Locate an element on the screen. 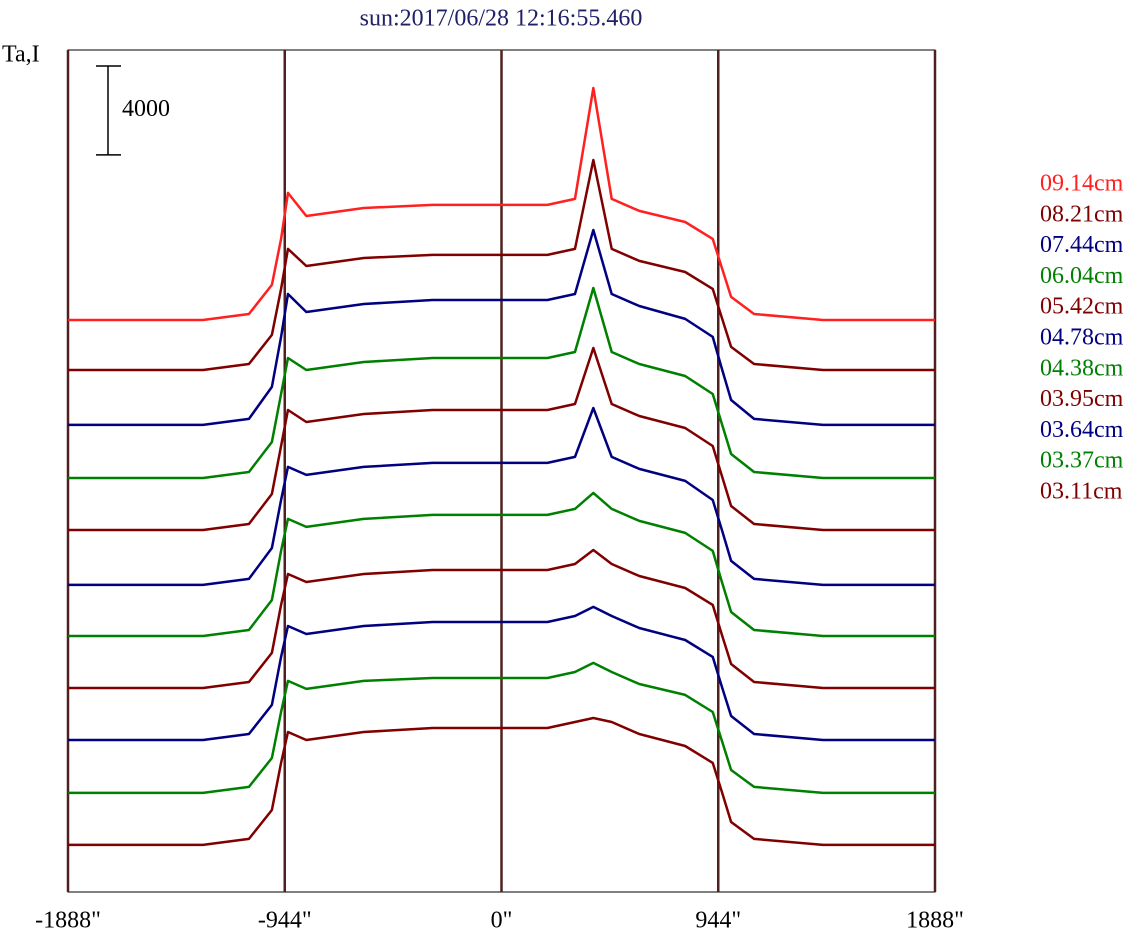 This screenshot has width=1147, height=941. legend-entry: 07.44cm is located at coordinates (1082, 245).